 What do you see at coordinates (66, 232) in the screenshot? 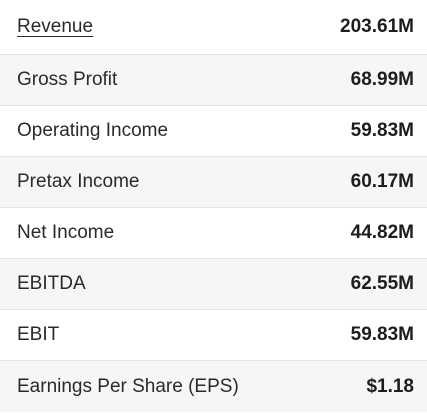
I see `net-income-label: Net Income` at bounding box center [66, 232].